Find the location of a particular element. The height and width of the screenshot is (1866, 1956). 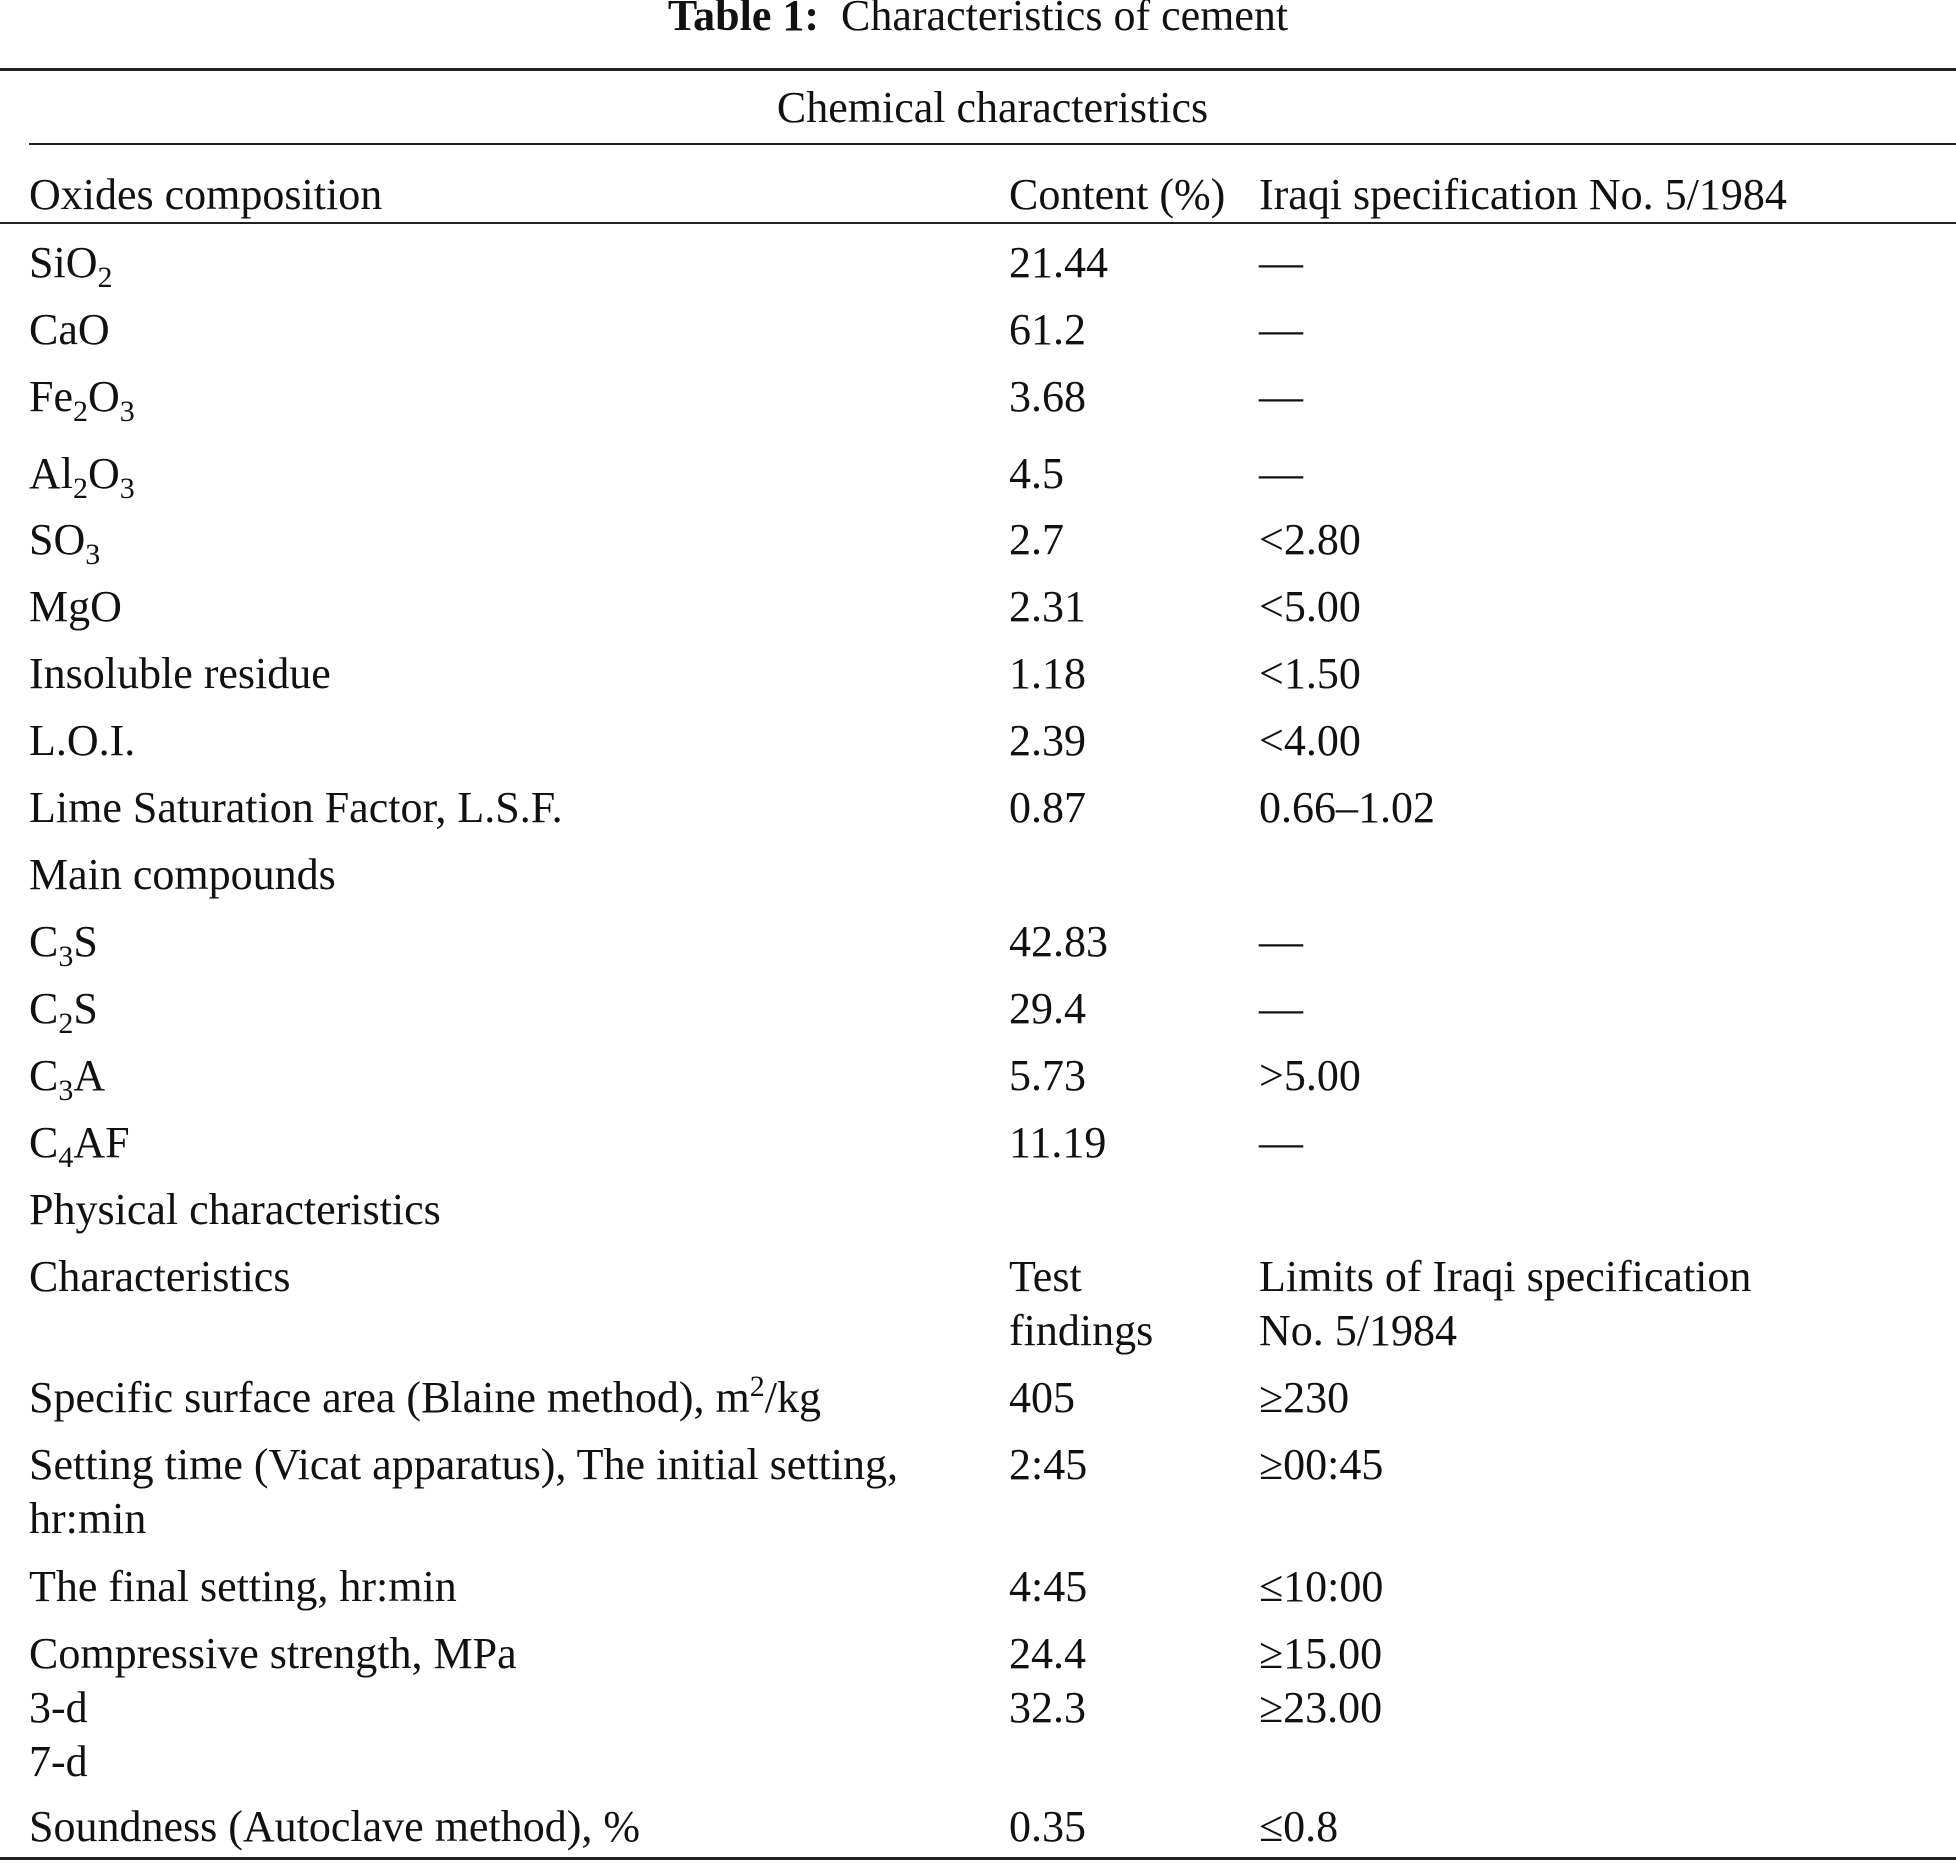

compound-content: 5.73 is located at coordinates (1047, 1075).